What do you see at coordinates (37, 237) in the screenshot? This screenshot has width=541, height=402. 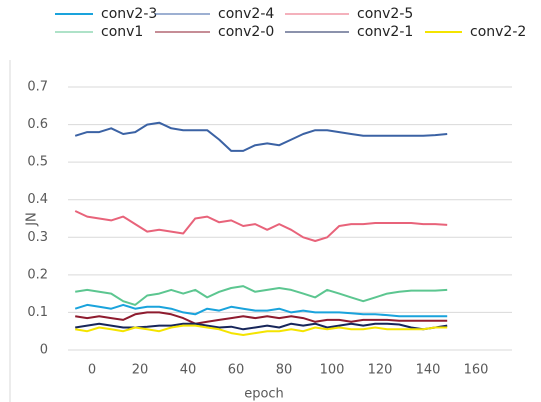 I see `y-tick-label: 0.3` at bounding box center [37, 237].